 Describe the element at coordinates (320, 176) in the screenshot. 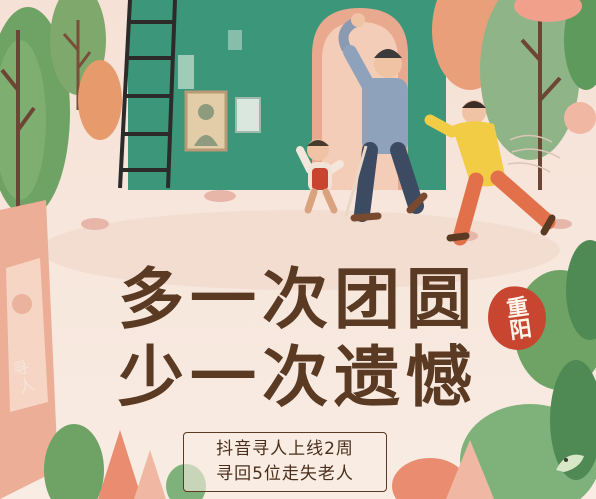

I see `child-figure` at that location.